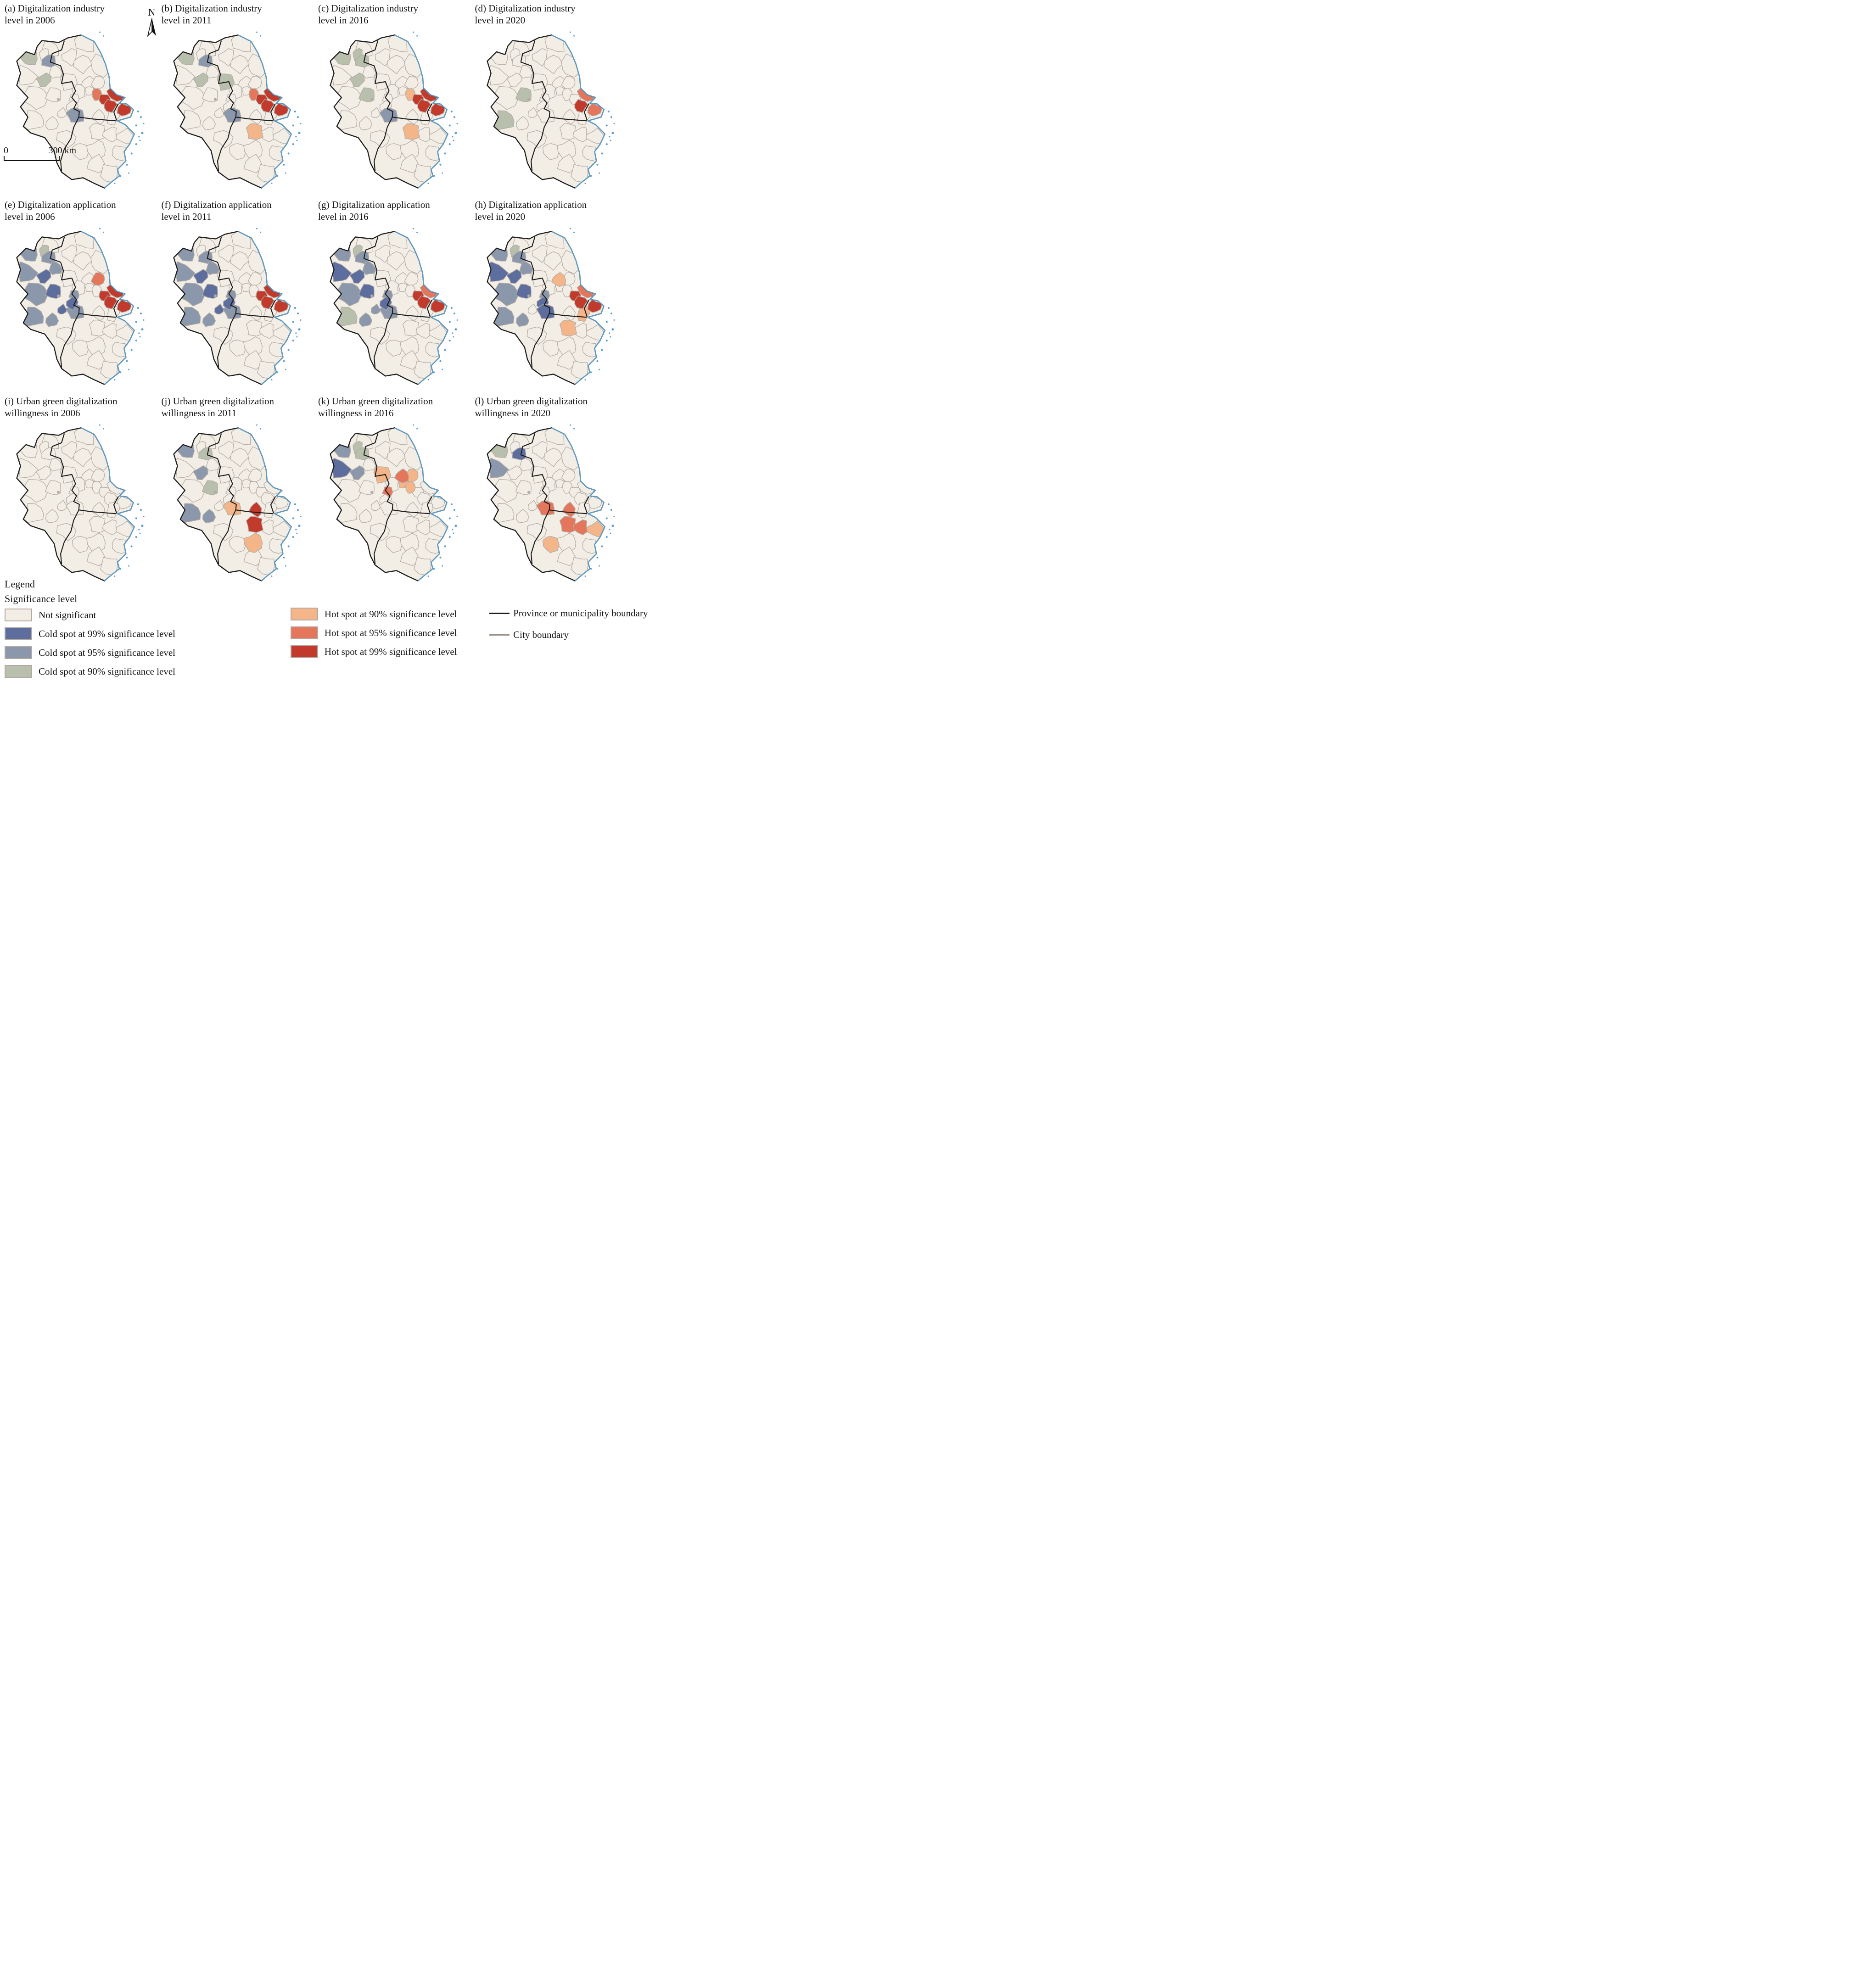 Image resolution: width=1876 pixels, height=1972 pixels. Describe the element at coordinates (52, 320) in the screenshot. I see `region-chizhou-cold95` at that location.